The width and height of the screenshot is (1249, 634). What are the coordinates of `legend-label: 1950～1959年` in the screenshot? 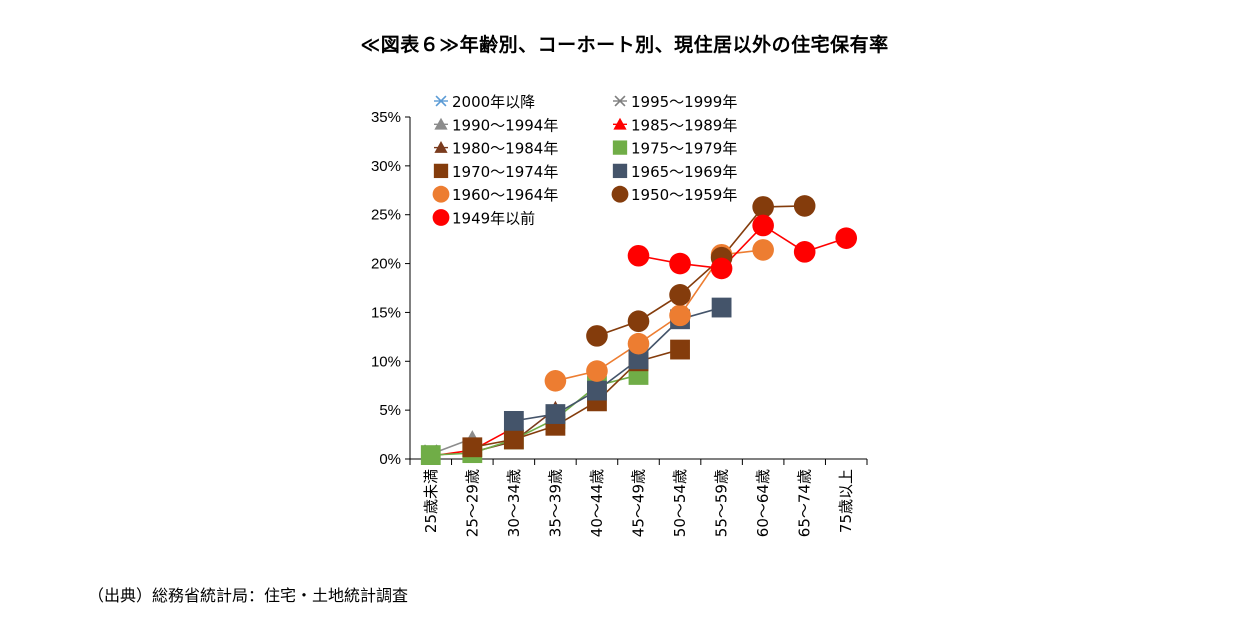 It's located at (684, 195).